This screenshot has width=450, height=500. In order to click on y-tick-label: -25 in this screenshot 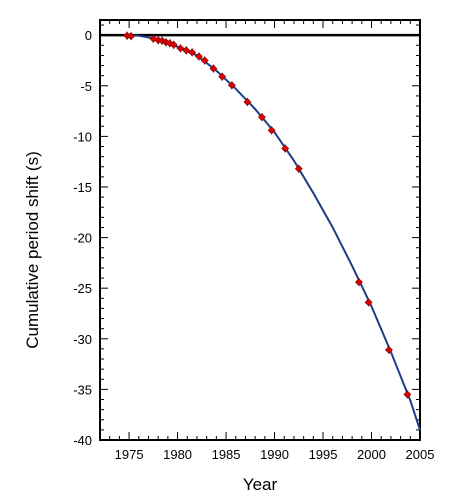, I will do `click(82, 288)`.